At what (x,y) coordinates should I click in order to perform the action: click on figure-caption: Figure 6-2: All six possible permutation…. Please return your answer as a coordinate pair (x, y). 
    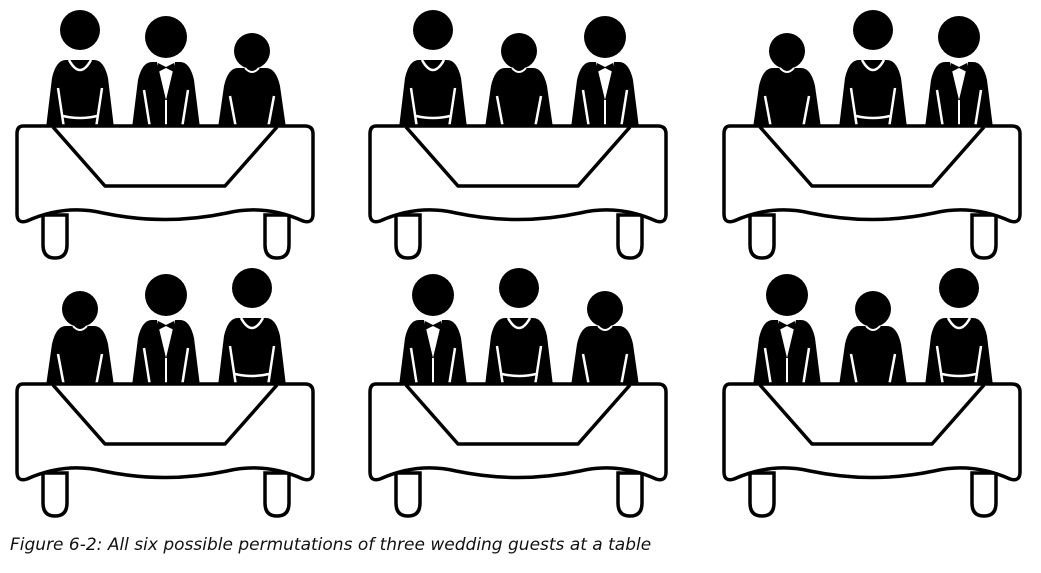
    Looking at the image, I should click on (331, 545).